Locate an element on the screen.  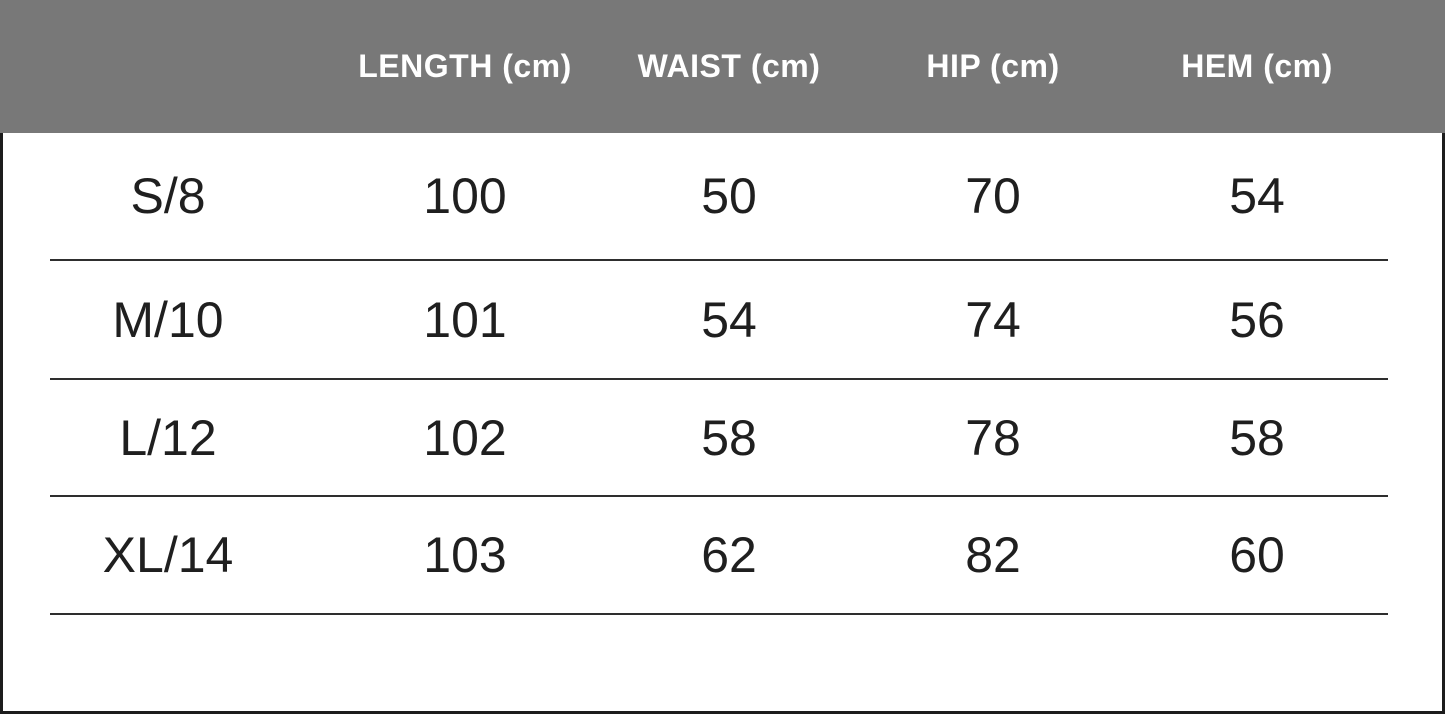
length-cell: 102 is located at coordinates (465, 437).